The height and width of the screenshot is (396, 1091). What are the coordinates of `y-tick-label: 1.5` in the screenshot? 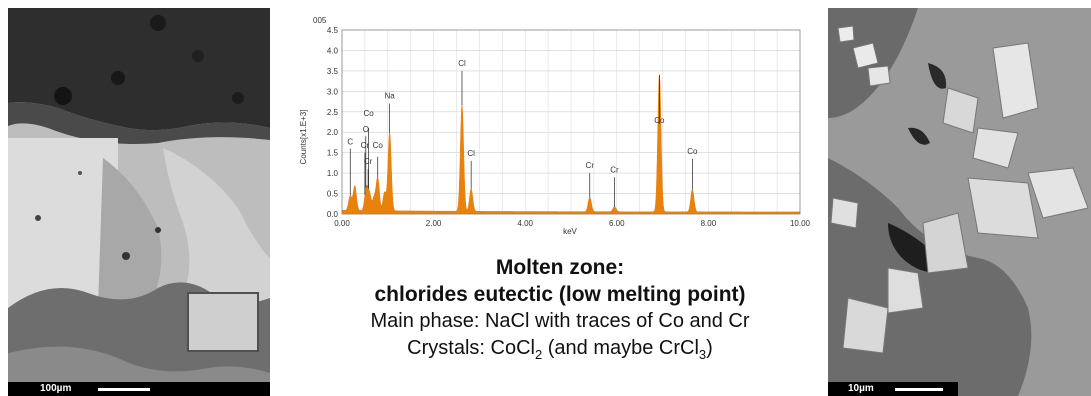 It's located at (333, 153).